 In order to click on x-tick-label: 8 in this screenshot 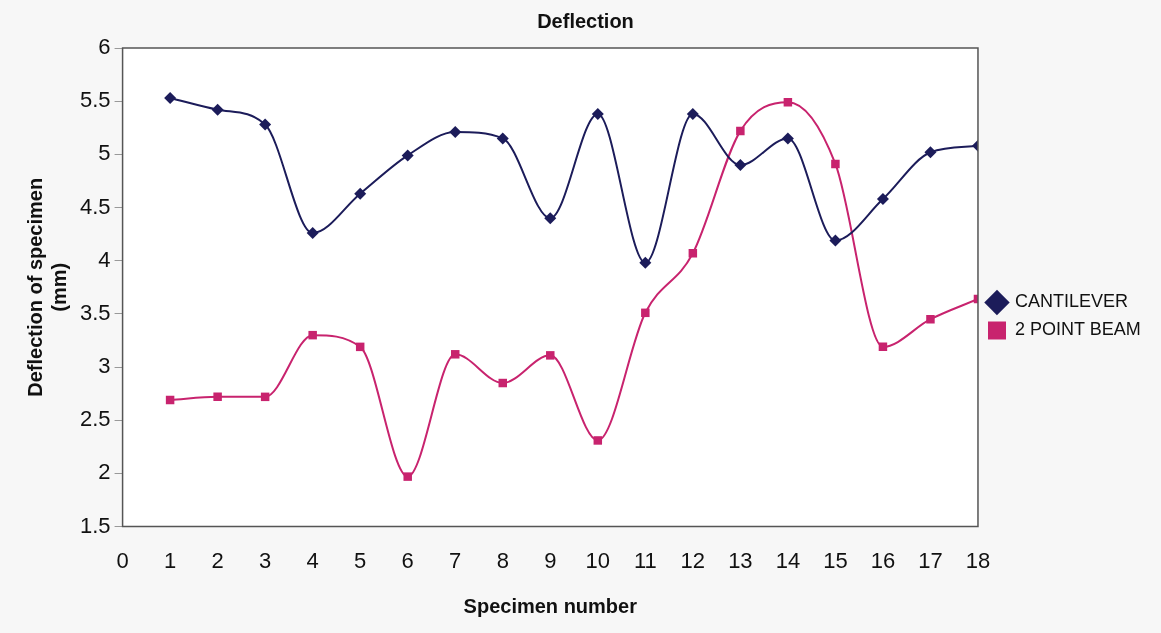, I will do `click(502, 560)`.